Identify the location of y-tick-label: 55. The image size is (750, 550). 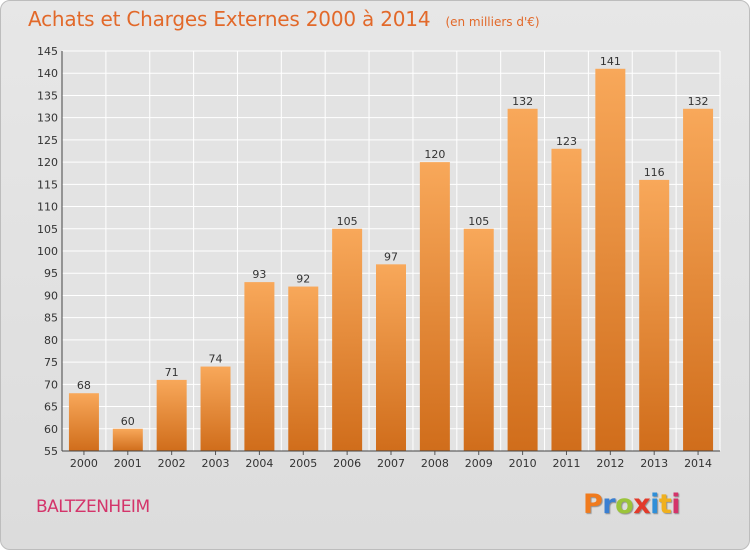
(51, 451).